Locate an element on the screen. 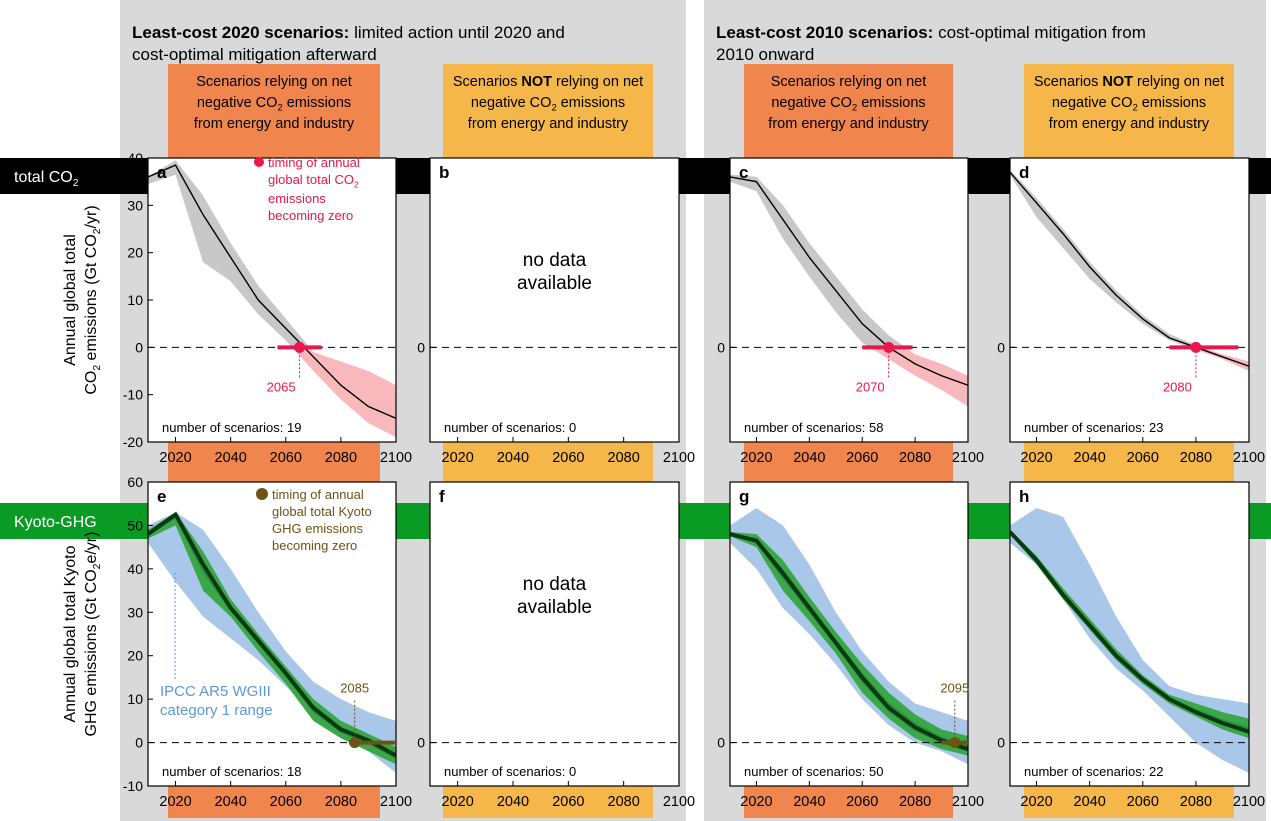 The height and width of the screenshot is (821, 1271). y-axis-title-ghg-line2: GHG emissions (Gt CO2e/yr) is located at coordinates (93, 634).